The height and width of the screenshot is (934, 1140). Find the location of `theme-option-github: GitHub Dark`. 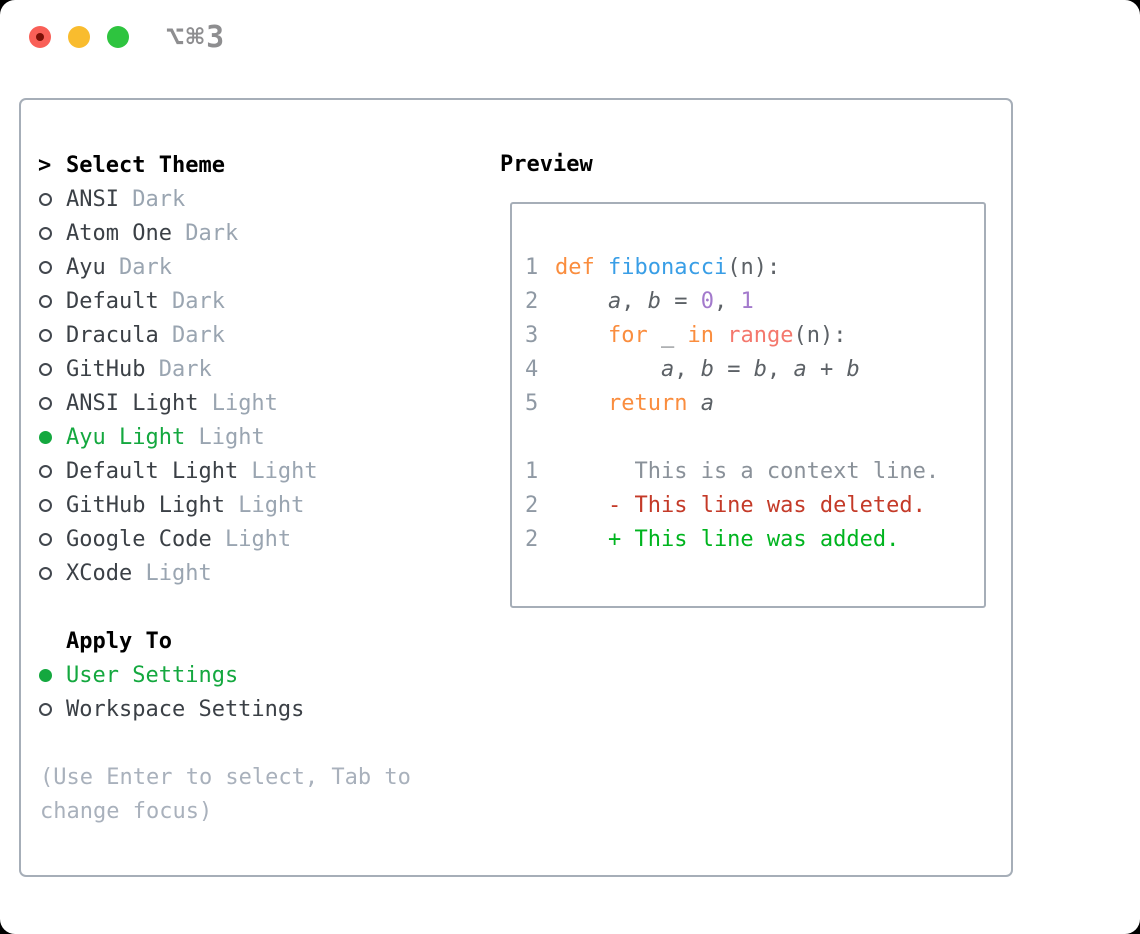

theme-option-github: GitHub Dark is located at coordinates (224, 369).